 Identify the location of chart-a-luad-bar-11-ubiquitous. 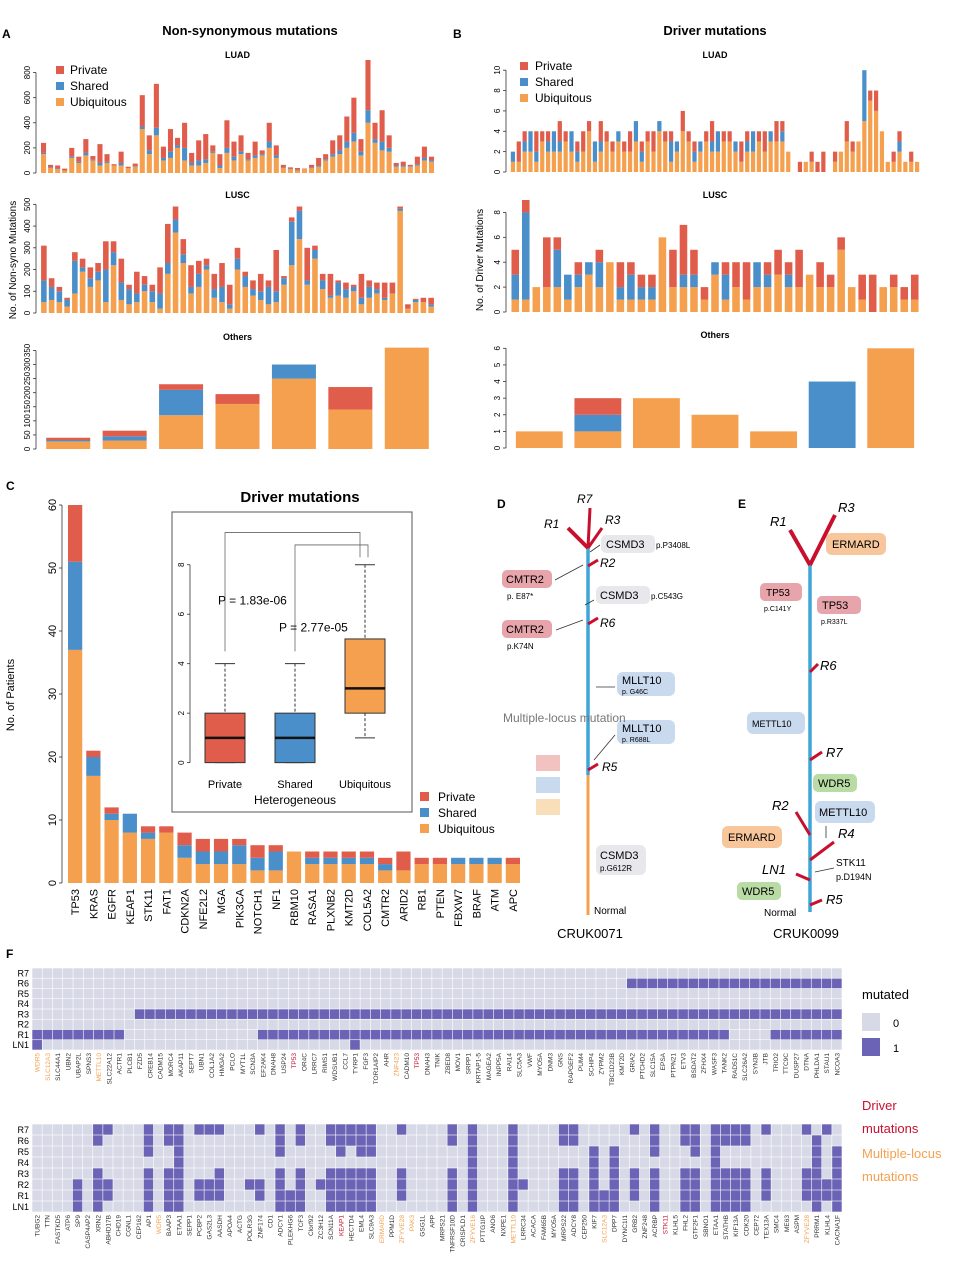
(121, 169).